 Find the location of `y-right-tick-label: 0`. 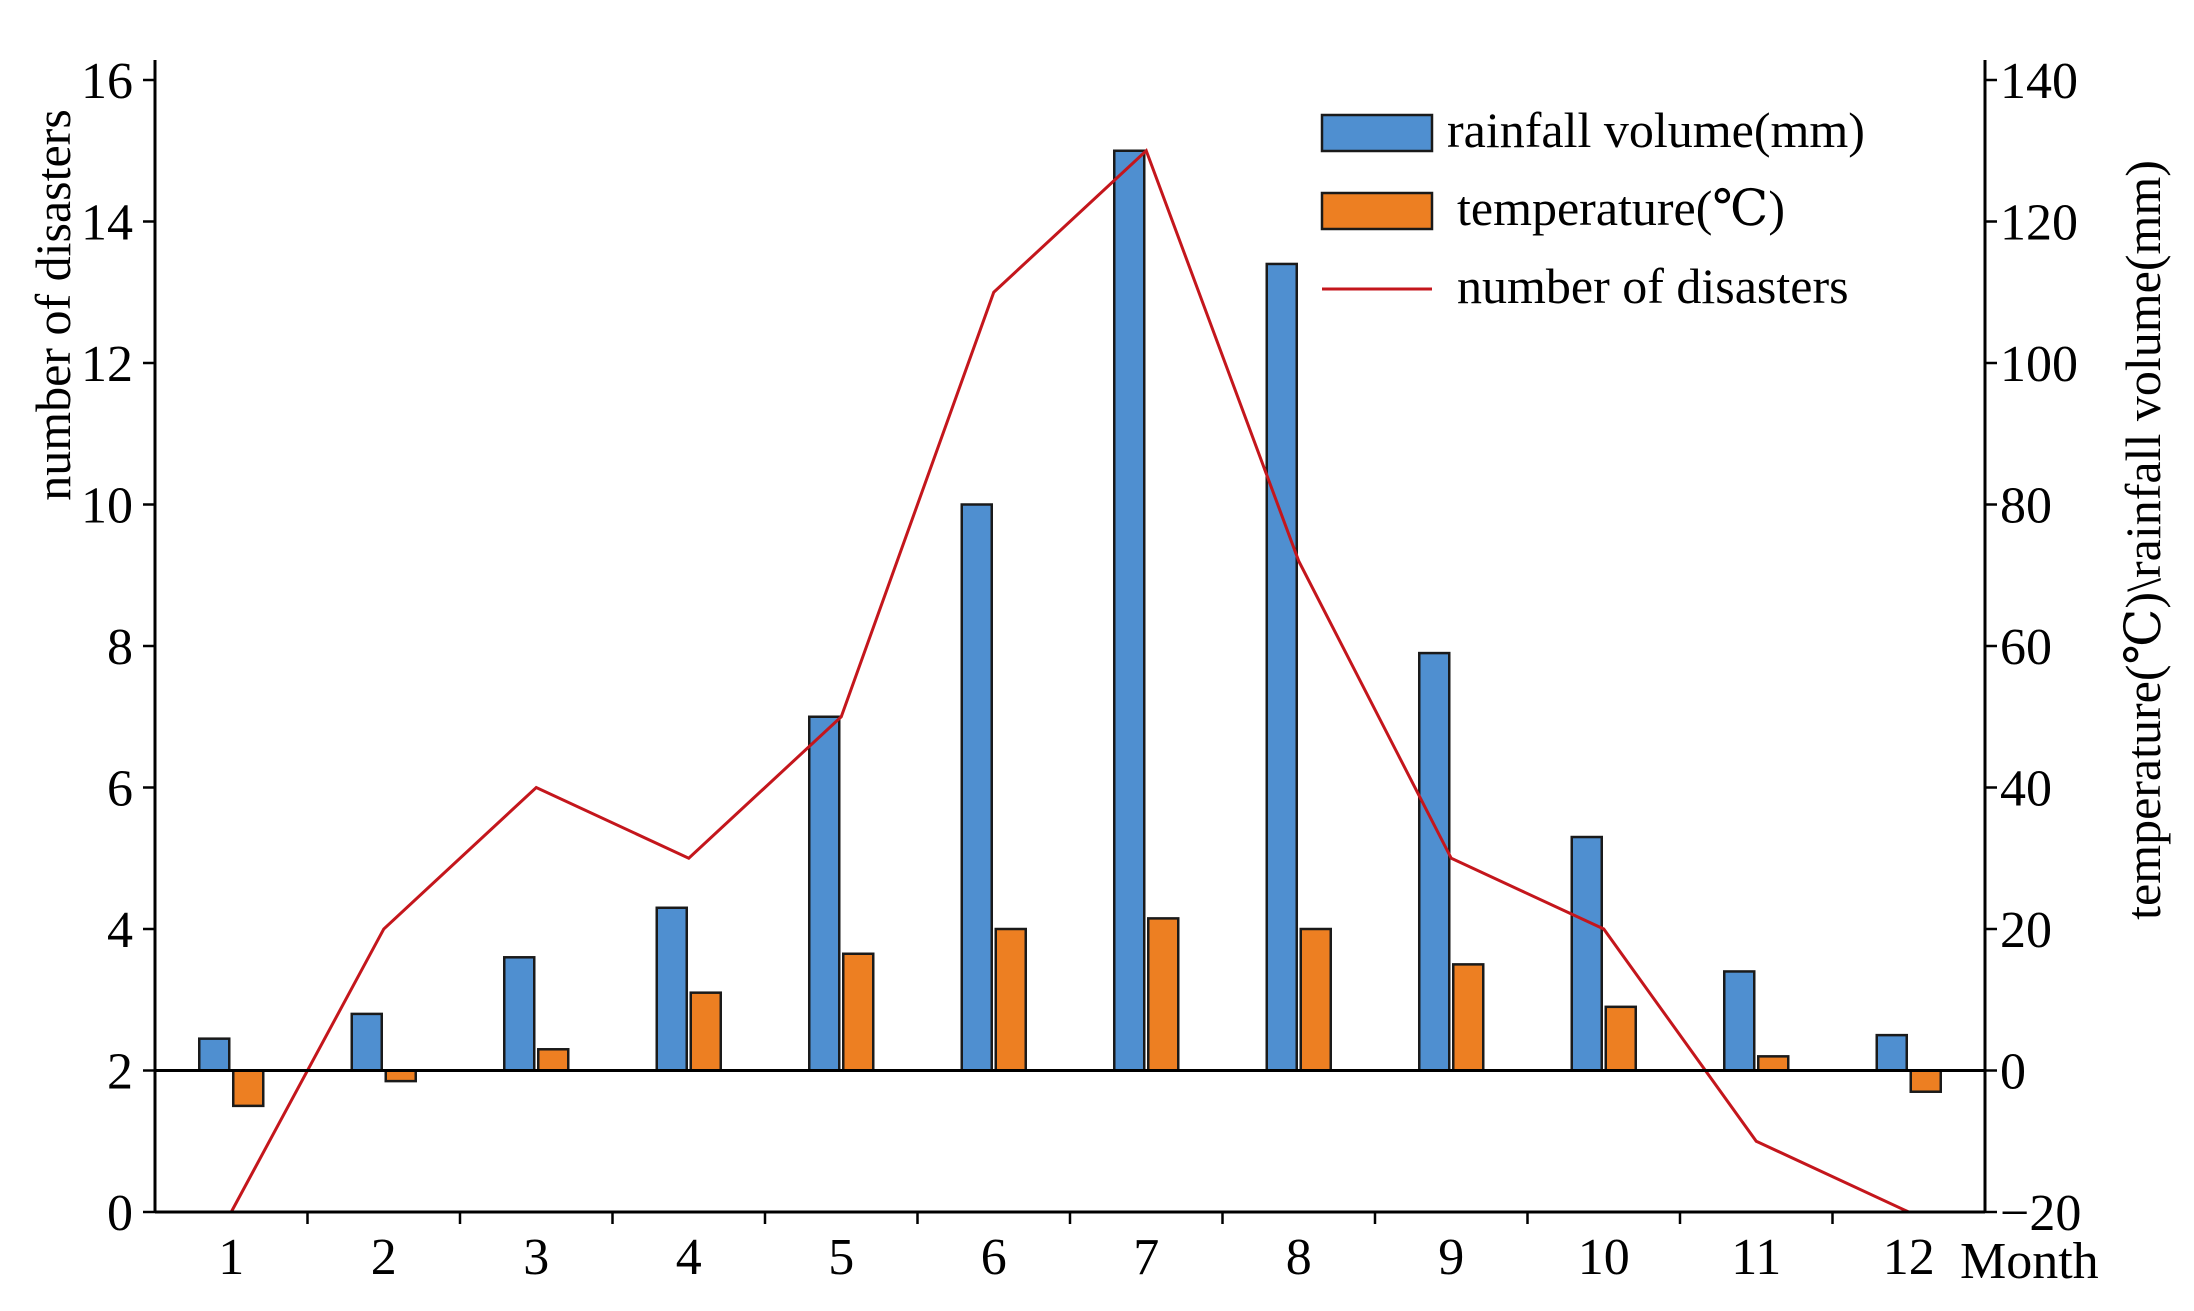

y-right-tick-label: 0 is located at coordinates (2013, 1072).